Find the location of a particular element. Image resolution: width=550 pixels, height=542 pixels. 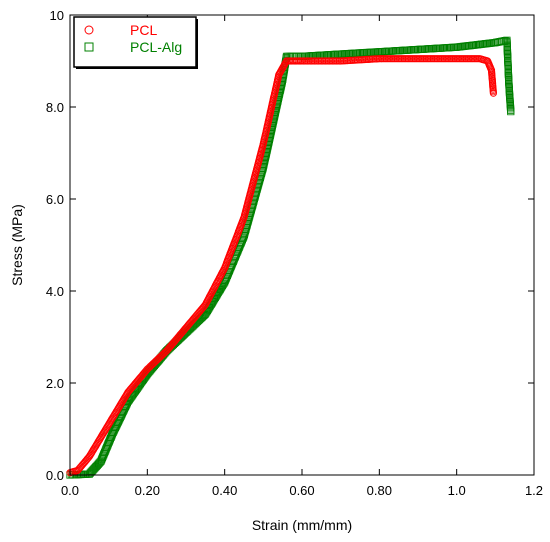

x-tick-label: 0.0 is located at coordinates (70, 490).